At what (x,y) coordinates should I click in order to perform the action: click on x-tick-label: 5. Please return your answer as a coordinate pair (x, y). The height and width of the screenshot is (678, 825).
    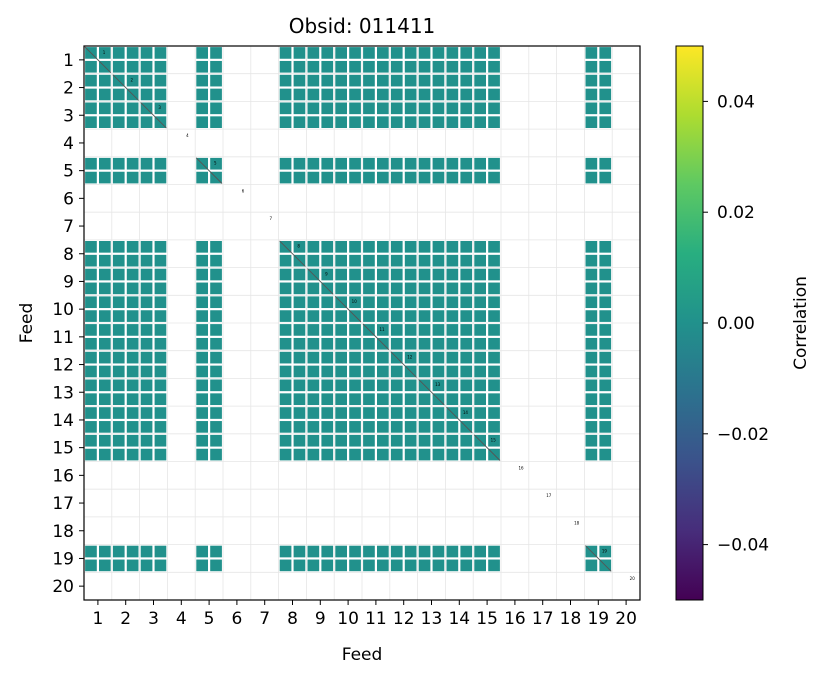
    Looking at the image, I should click on (209, 619).